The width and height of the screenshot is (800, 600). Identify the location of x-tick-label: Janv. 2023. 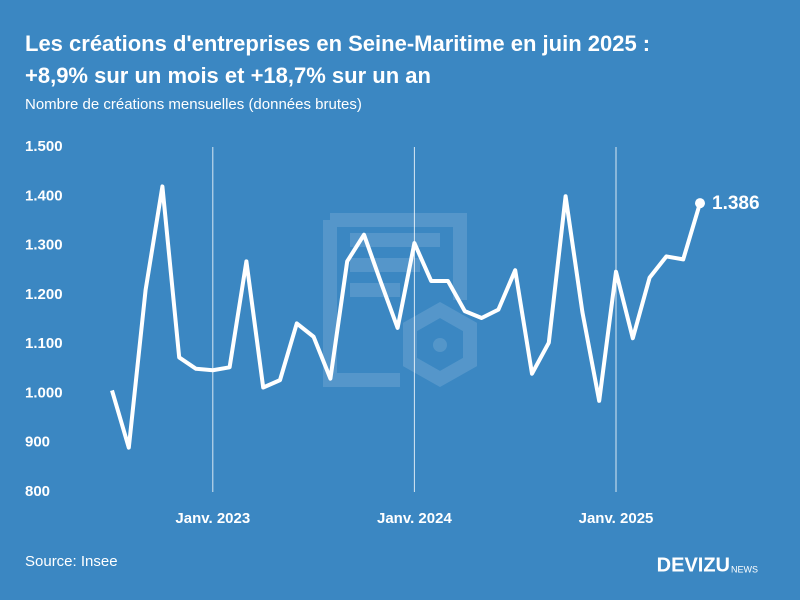
(212, 518).